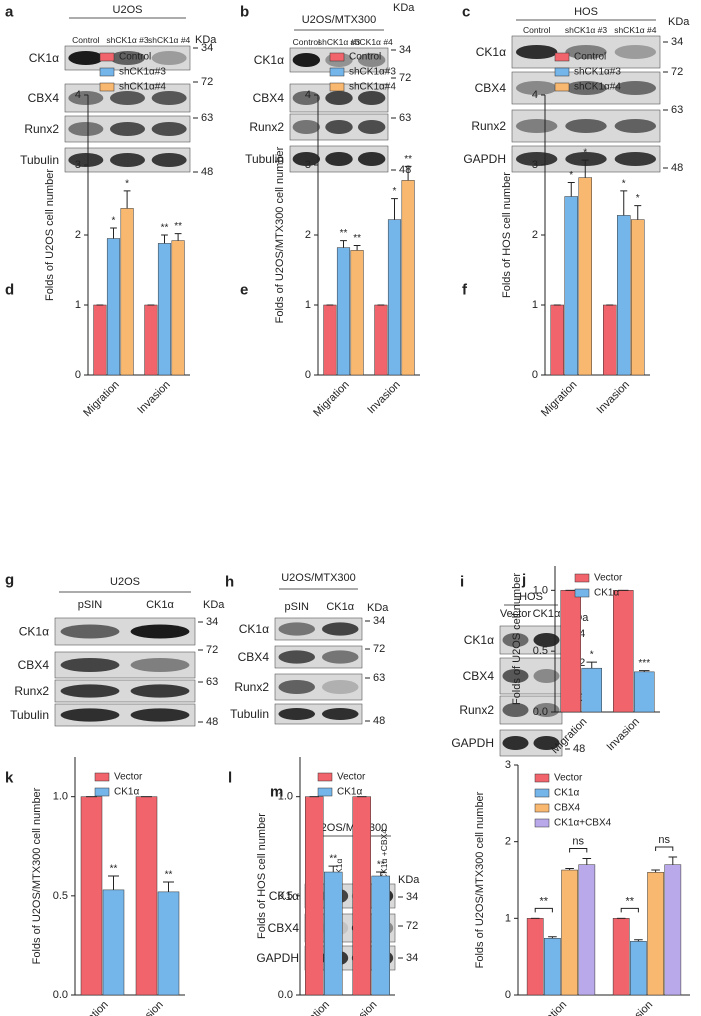  What do you see at coordinates (60, 896) in the screenshot?
I see `y-tick-label: 0.5` at bounding box center [60, 896].